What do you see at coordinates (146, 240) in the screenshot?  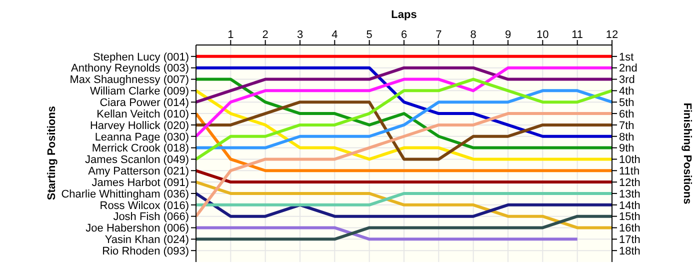 I see `category-label: Yasin Khan (024)` at bounding box center [146, 240].